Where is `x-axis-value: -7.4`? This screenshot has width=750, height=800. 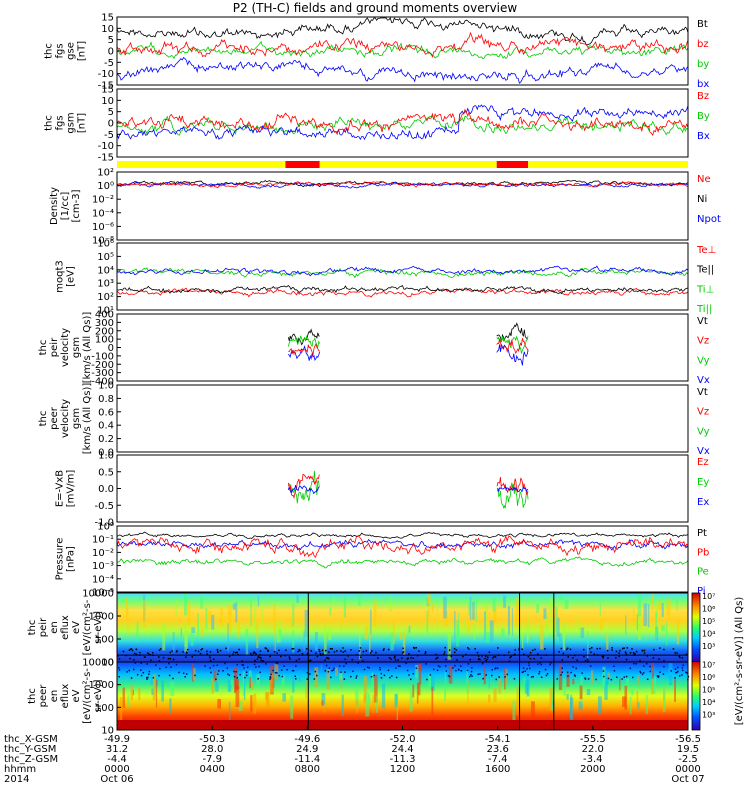 x-axis-value: -7.4 is located at coordinates (498, 759).